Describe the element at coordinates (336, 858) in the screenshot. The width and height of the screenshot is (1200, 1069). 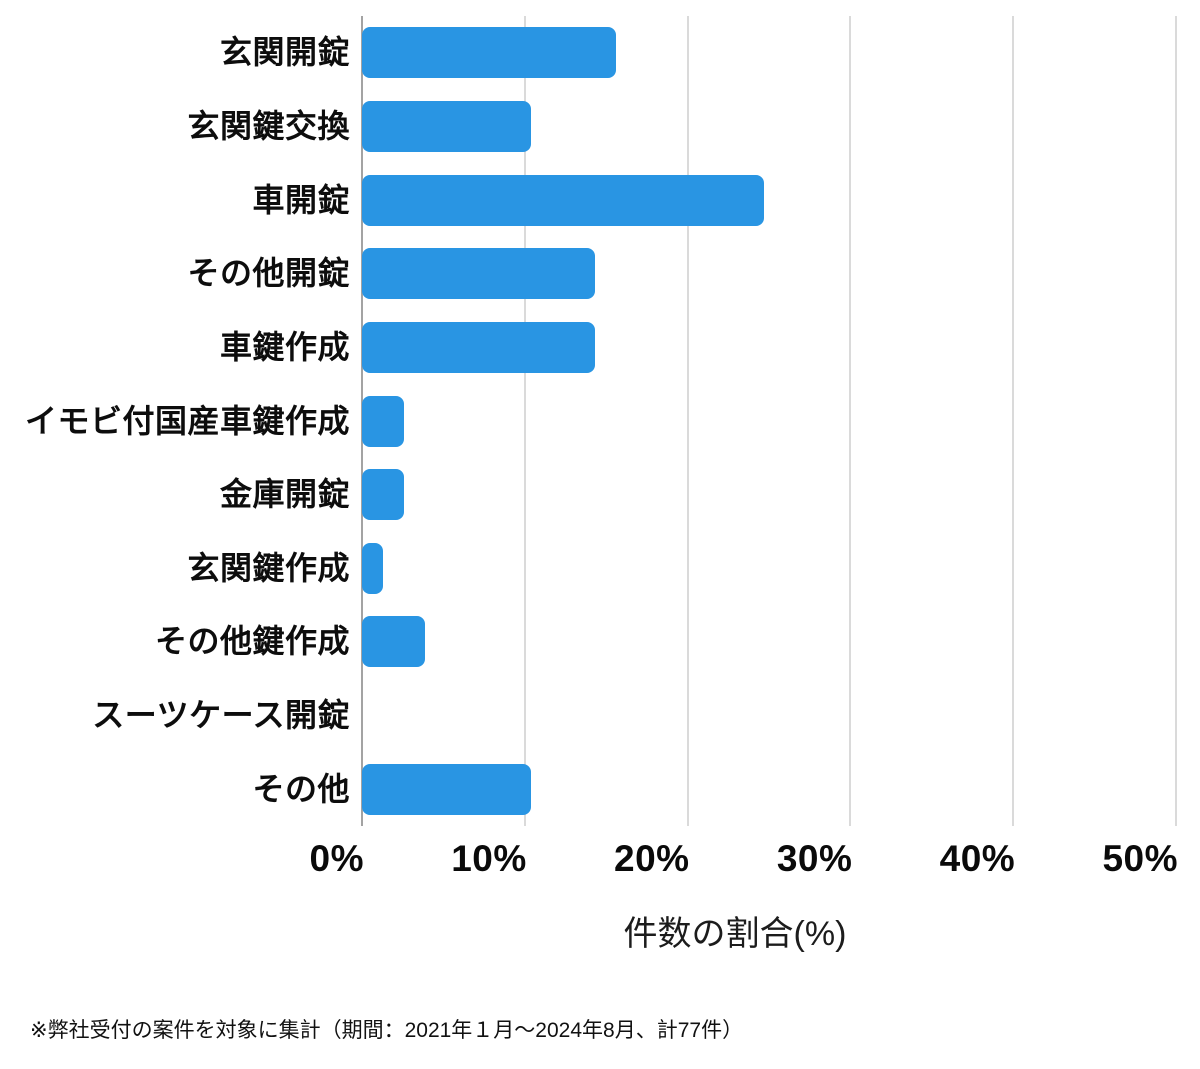
I see `x-tick-label: 0%` at that location.